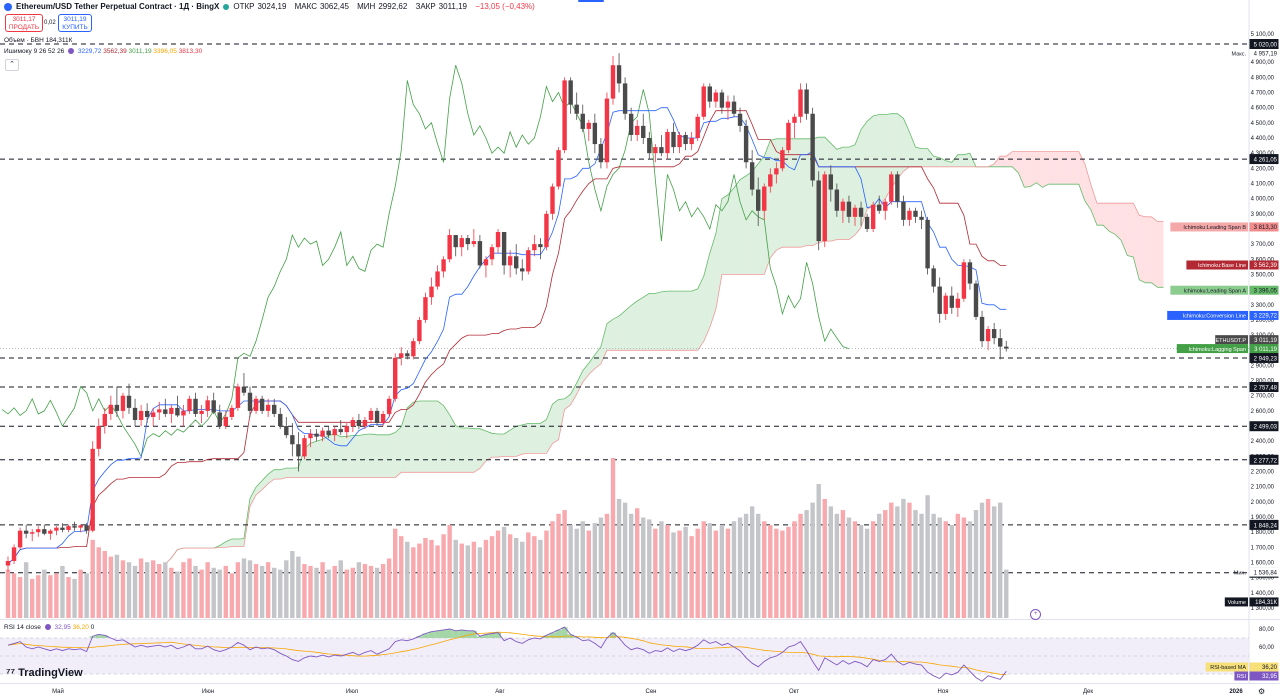 The height and width of the screenshot is (698, 1280). Describe the element at coordinates (1088, 692) in the screenshot. I see `time-tick-label: Дек` at that location.